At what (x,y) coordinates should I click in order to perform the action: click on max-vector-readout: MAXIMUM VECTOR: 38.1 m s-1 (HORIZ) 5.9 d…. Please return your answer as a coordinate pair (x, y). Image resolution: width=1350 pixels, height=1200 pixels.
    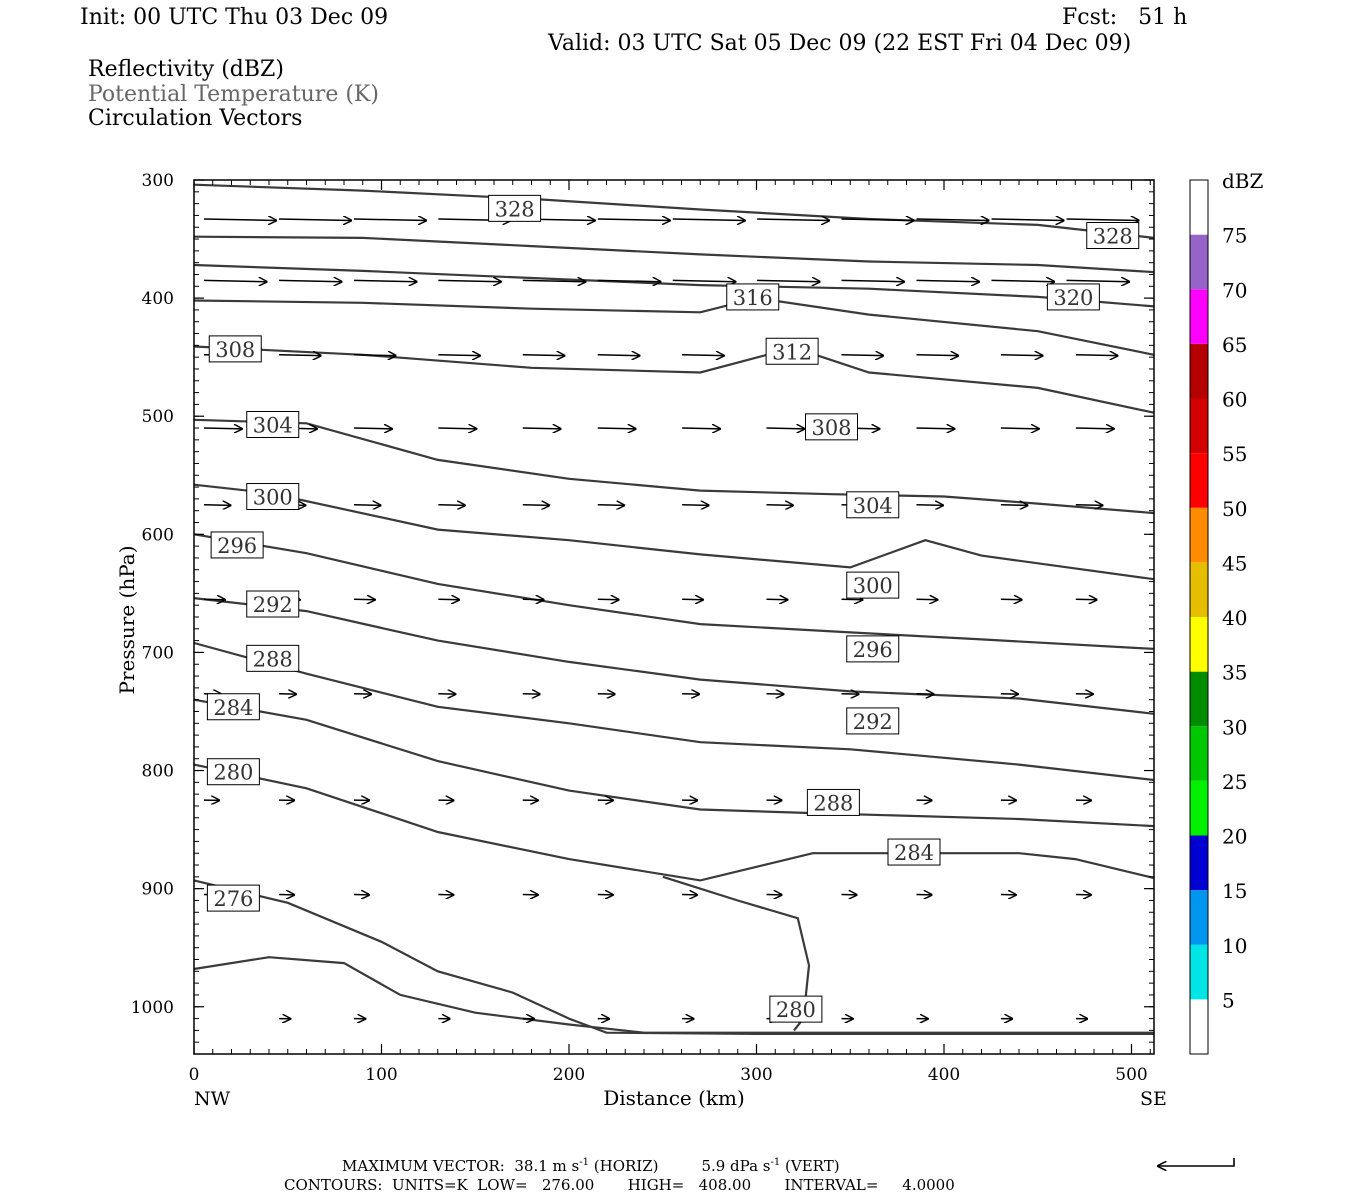
    Looking at the image, I should click on (591, 1166).